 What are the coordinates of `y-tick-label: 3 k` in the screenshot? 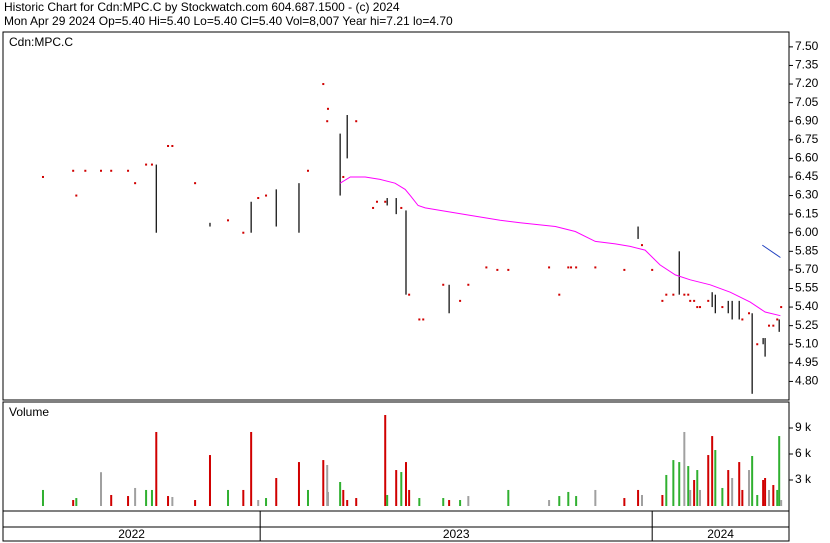 It's located at (803, 479).